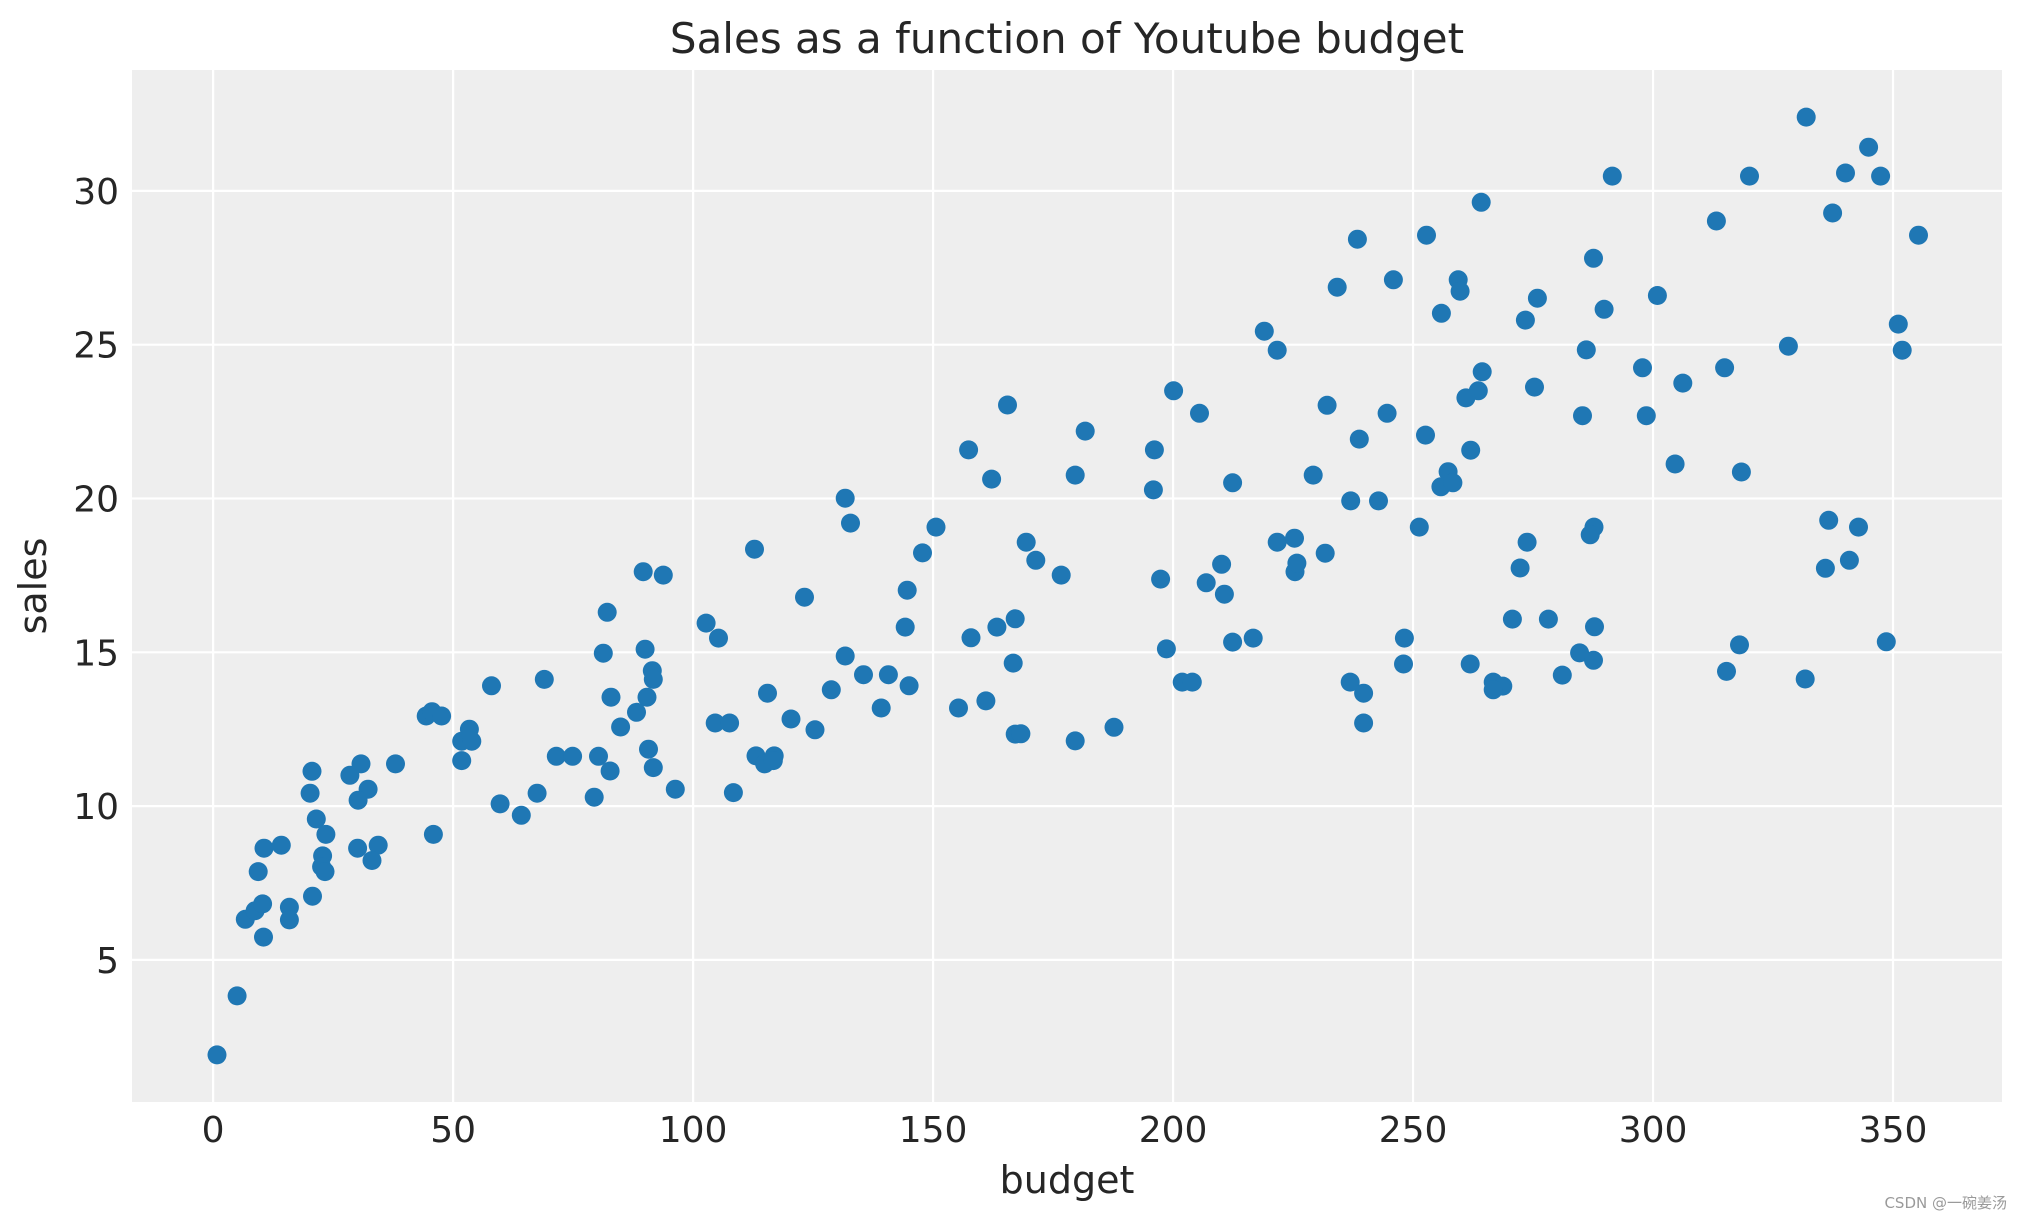  I want to click on y-tick-label: 20, so click(96, 499).